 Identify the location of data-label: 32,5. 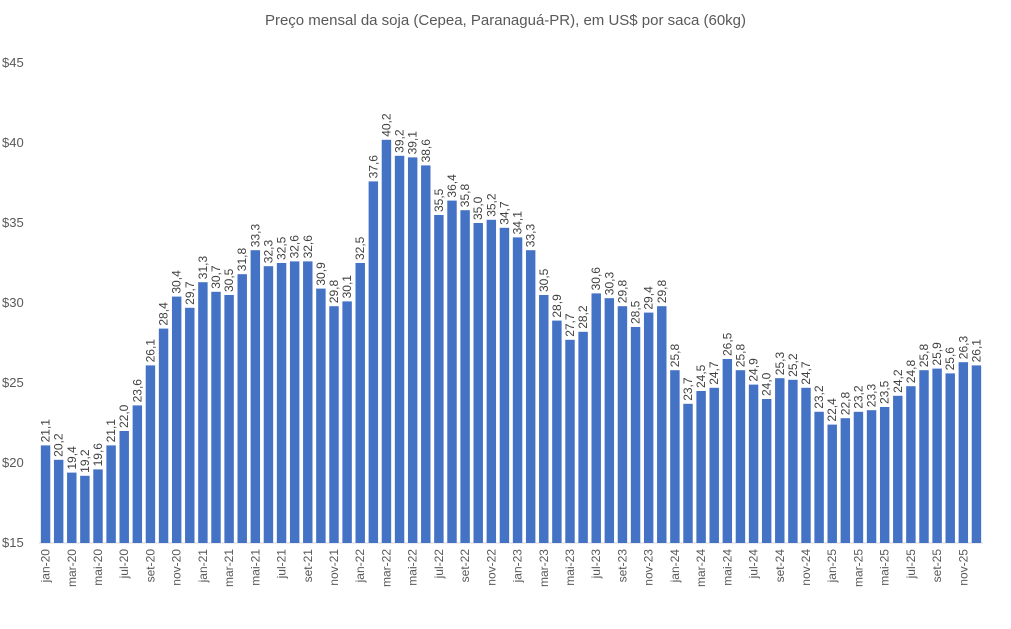
(360, 248).